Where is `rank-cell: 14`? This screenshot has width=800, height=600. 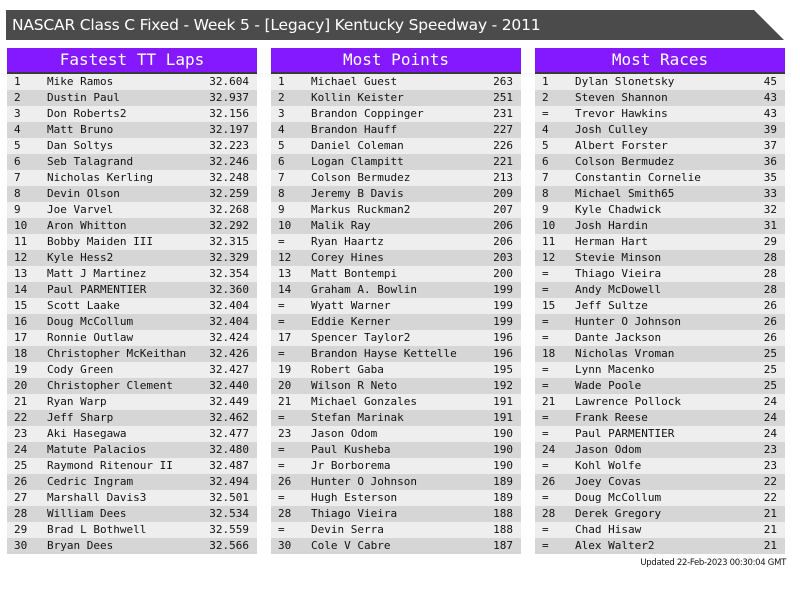
rank-cell: 14 is located at coordinates (285, 289).